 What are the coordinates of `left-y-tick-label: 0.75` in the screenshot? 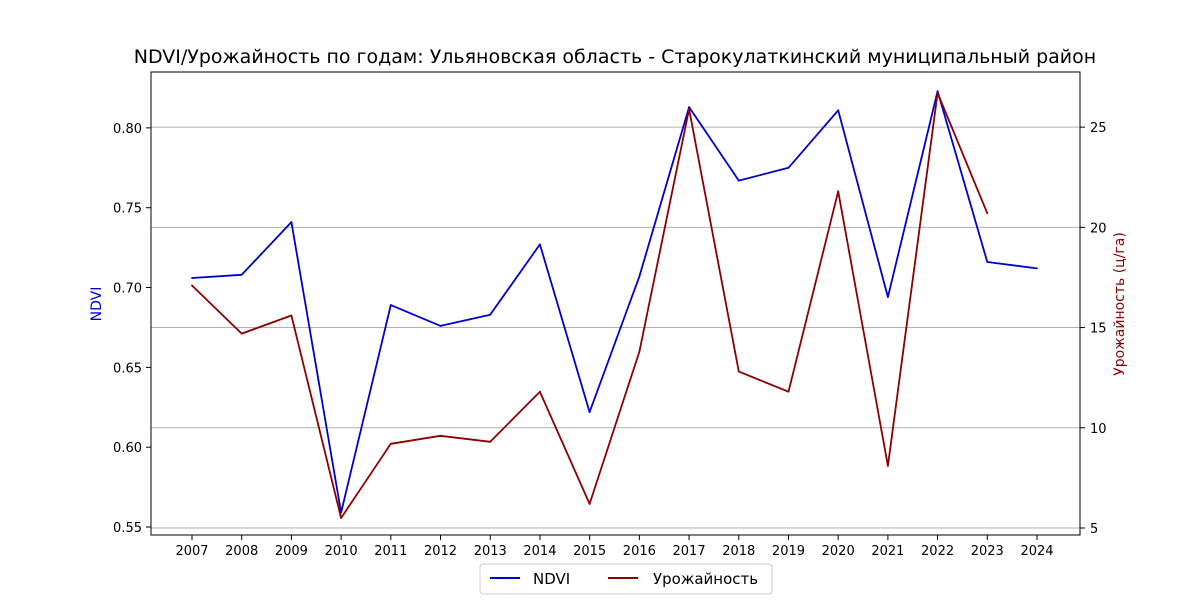 It's located at (127, 209).